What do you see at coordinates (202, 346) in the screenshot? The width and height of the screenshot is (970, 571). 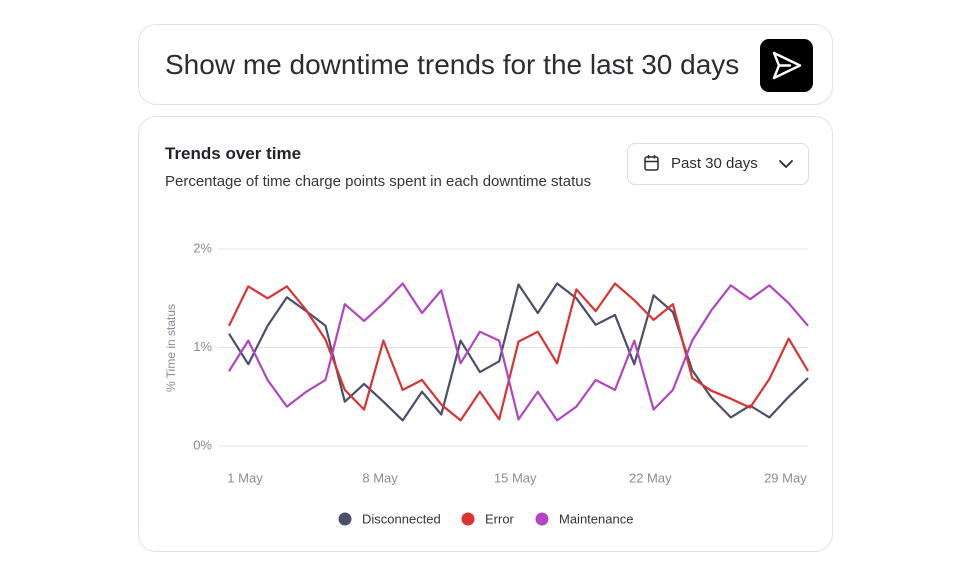 I see `y-tick-label: 1%` at bounding box center [202, 346].